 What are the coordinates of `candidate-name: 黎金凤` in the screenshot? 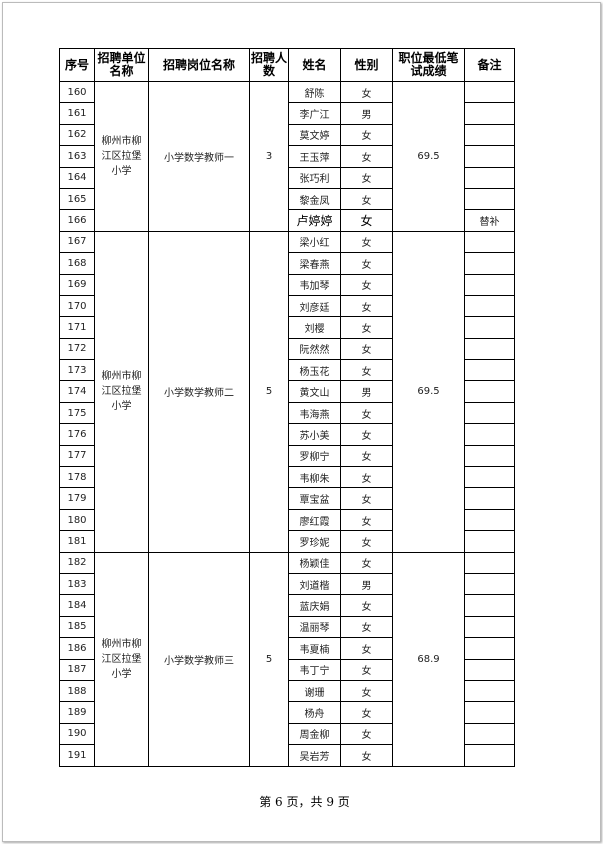 It's located at (314, 199).